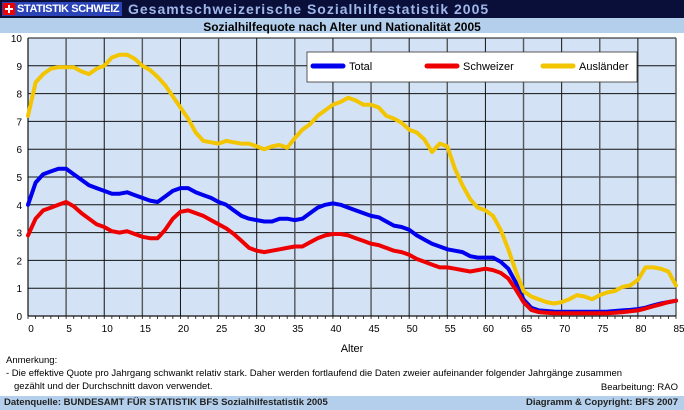 The image size is (684, 410). I want to click on legend: Total Schweizer Ausländer, so click(472, 67).